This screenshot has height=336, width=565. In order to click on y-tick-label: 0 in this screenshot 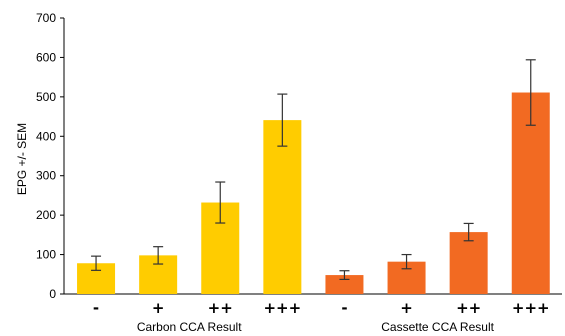, I will do `click(52, 294)`.